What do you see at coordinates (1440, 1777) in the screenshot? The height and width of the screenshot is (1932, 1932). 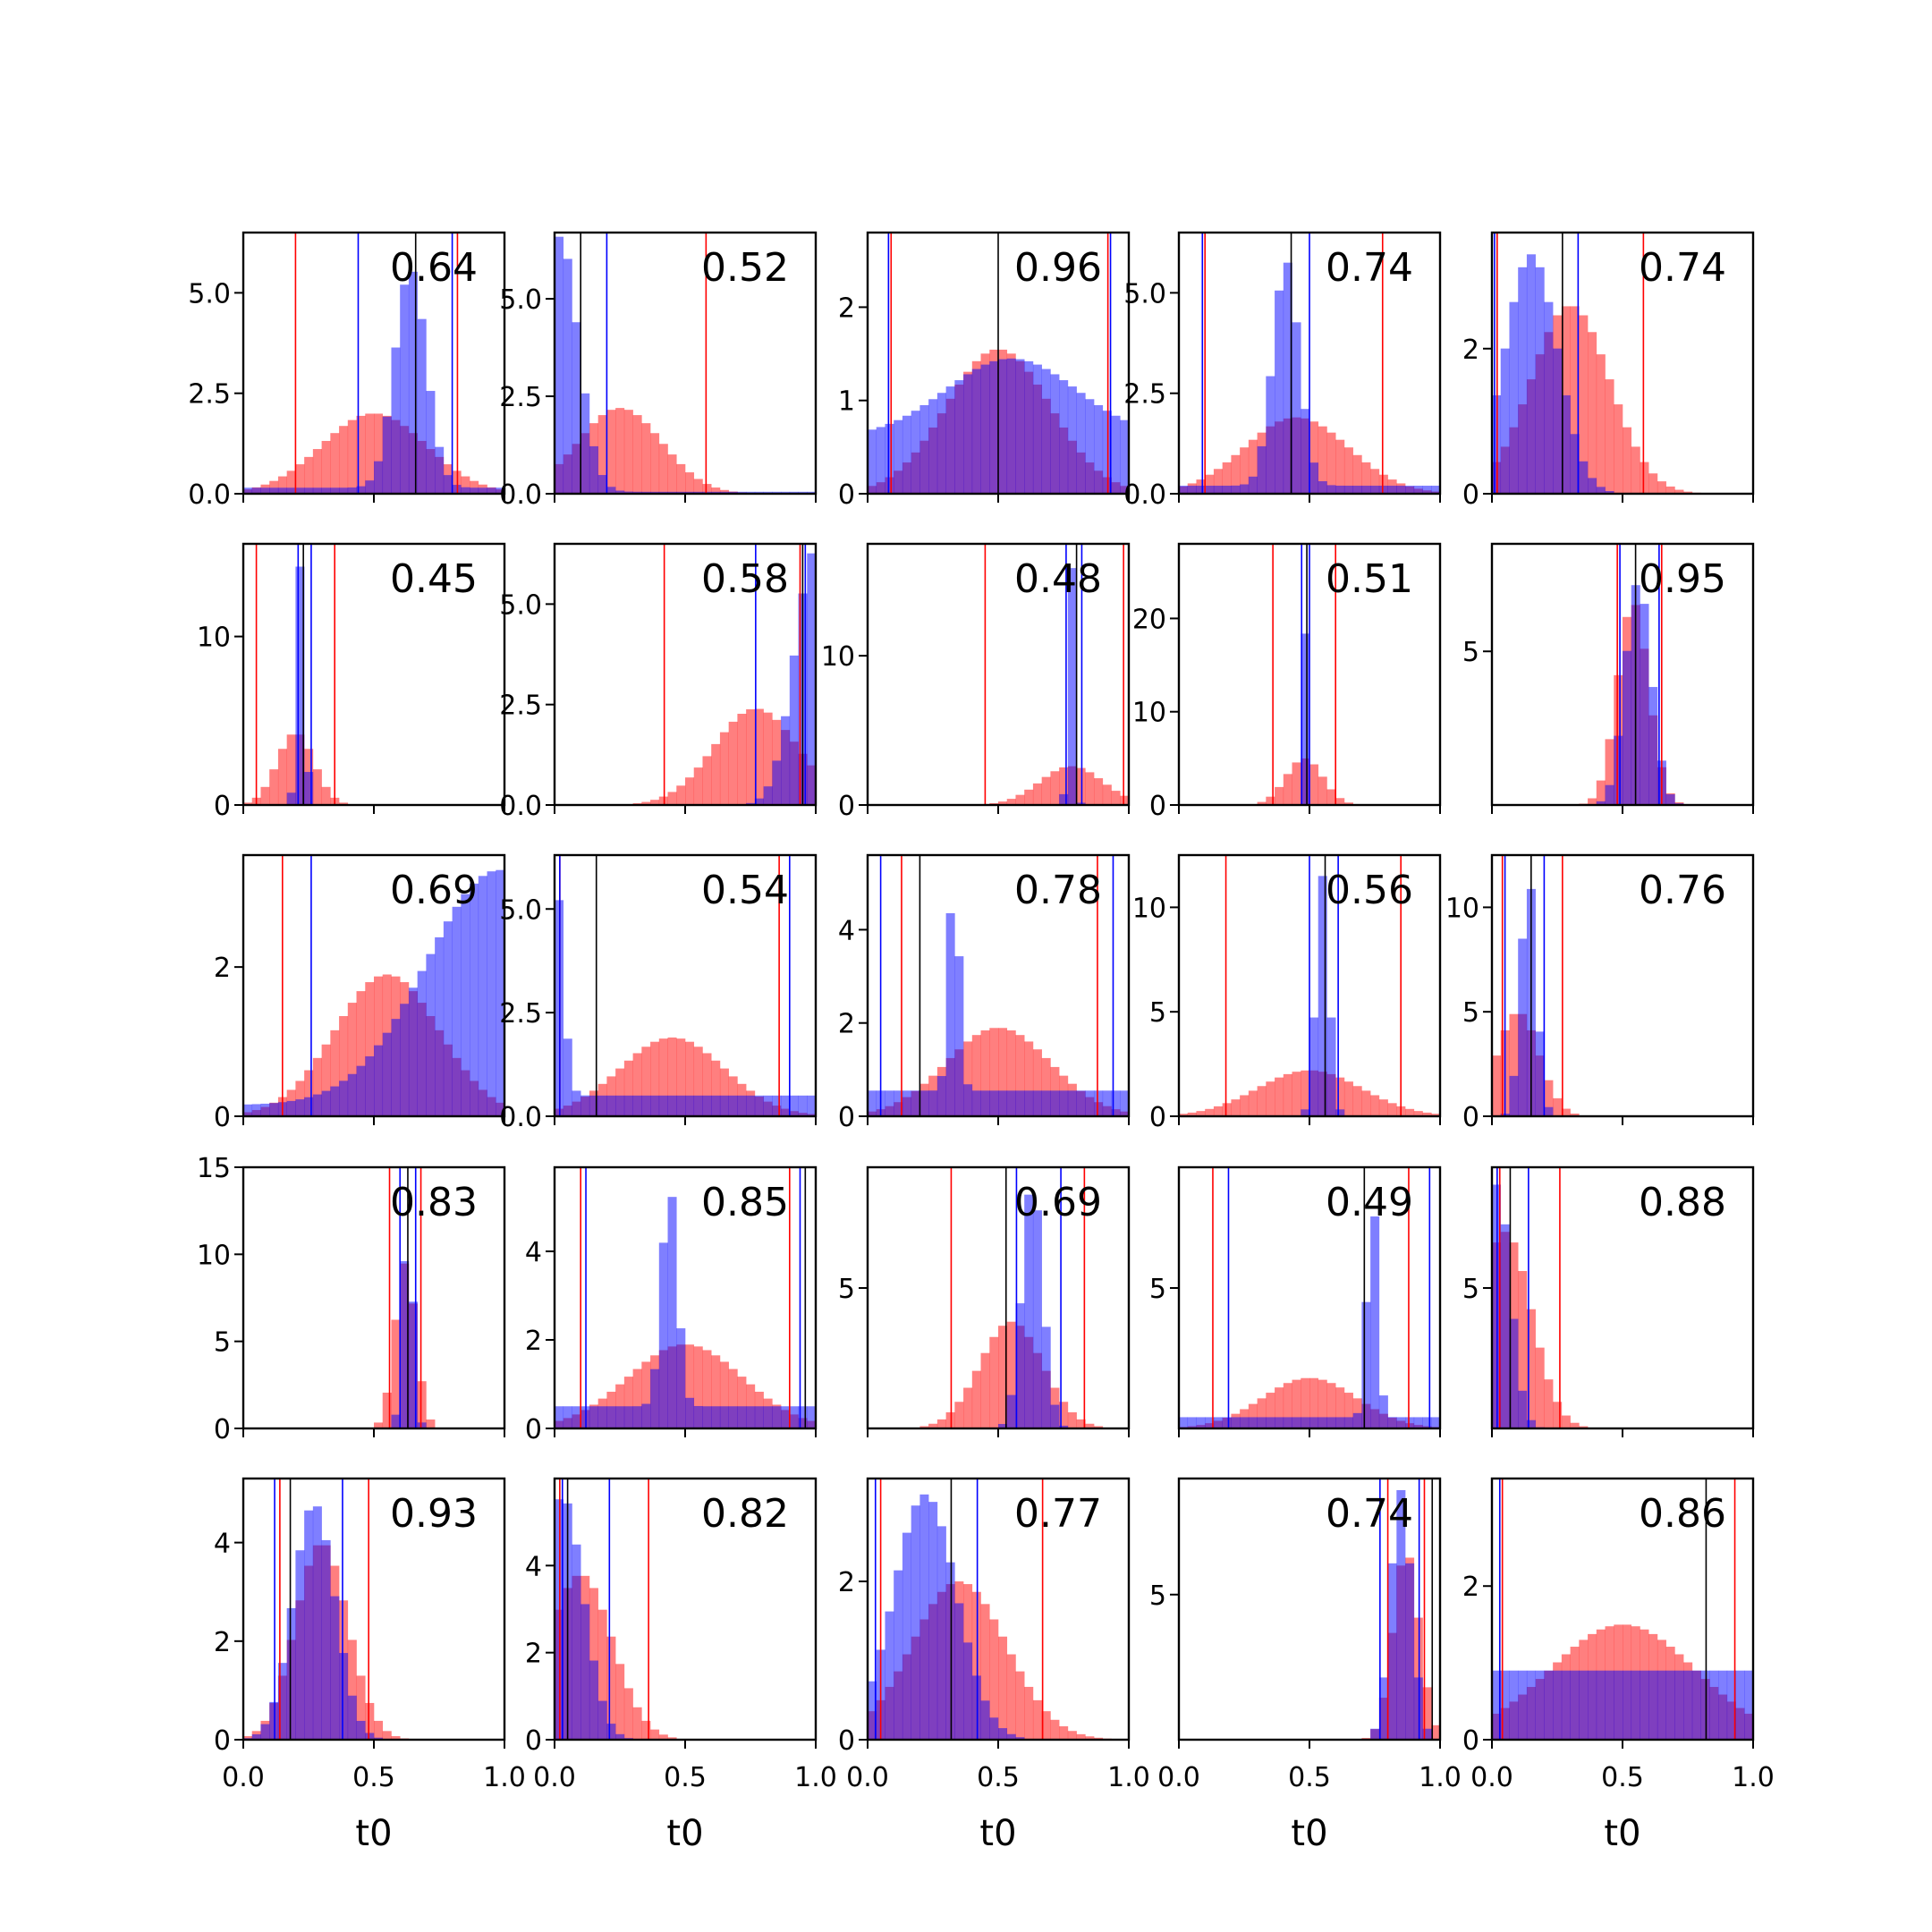 I see `x-tick-label: 1.0` at bounding box center [1440, 1777].